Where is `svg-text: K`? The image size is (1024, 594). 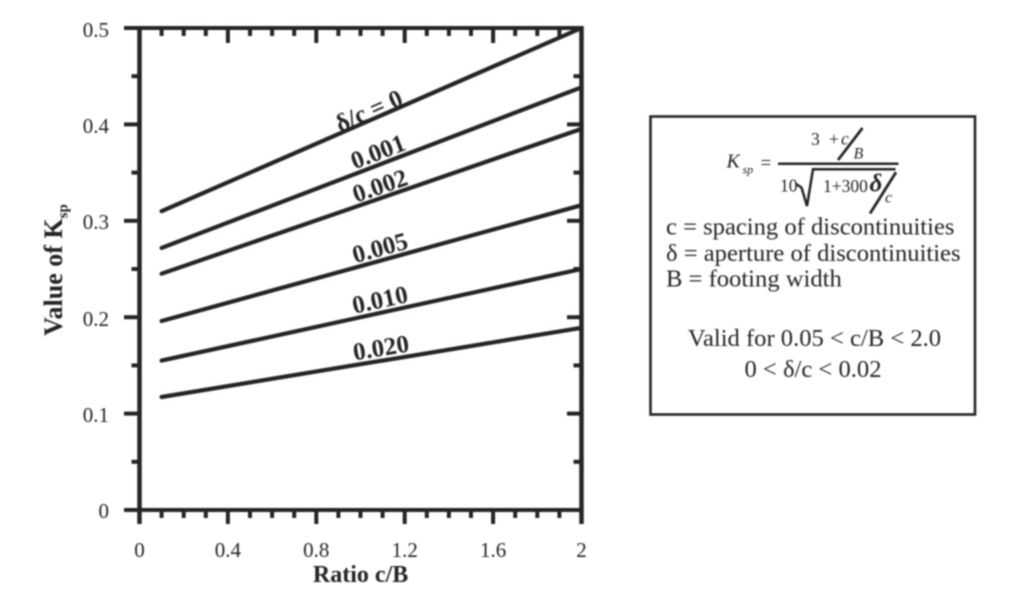 svg-text: K is located at coordinates (734, 162).